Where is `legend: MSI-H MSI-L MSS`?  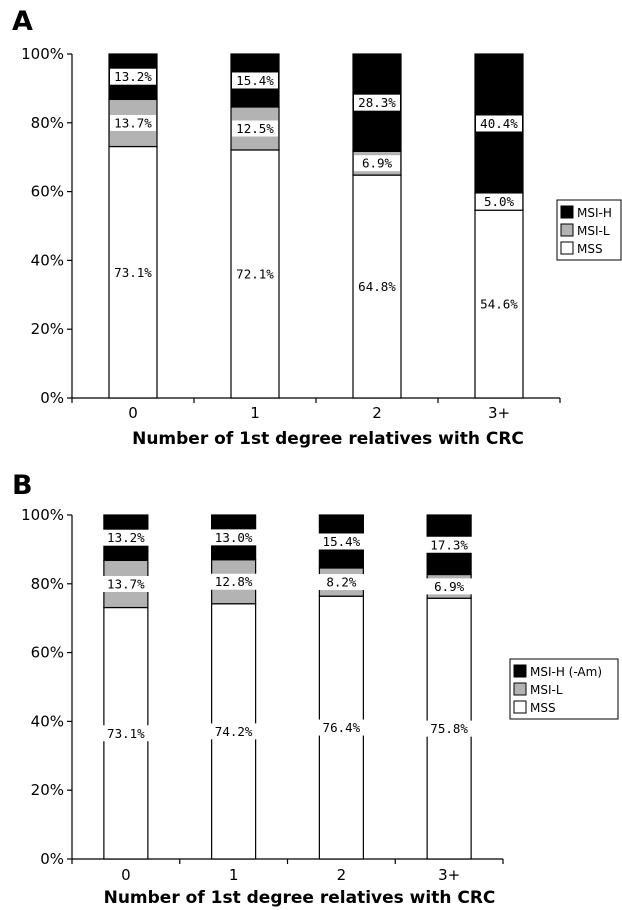
legend: MSI-H MSI-L MSS is located at coordinates (589, 230).